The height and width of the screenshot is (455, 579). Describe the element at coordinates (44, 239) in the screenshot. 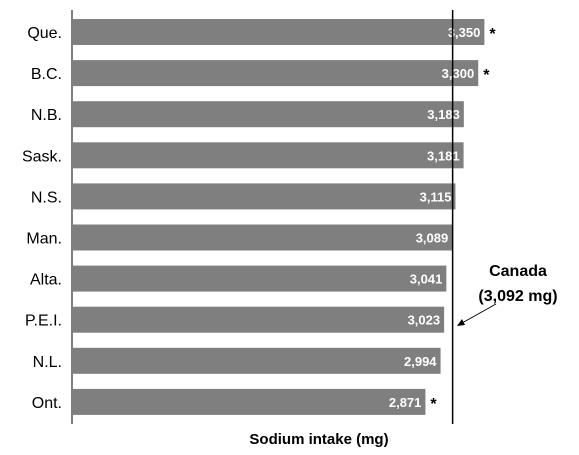

I see `category-label: Man.` at that location.